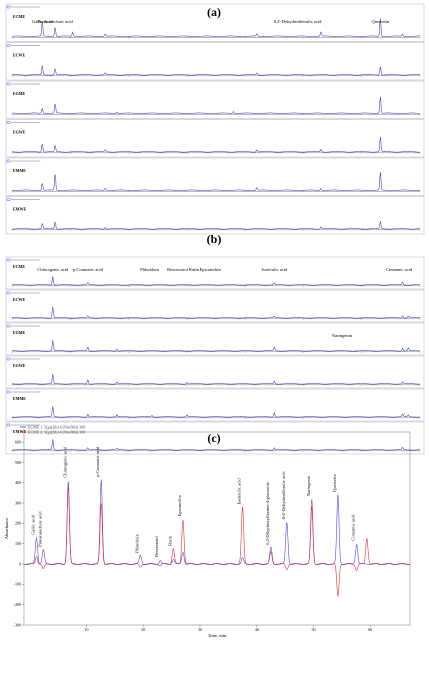 The height and width of the screenshot is (685, 429). What do you see at coordinates (56, 426) in the screenshot?
I see `legend-label: ECME 1: 5(g)(2th) 4 (Nm/Mit) 300` at bounding box center [56, 426].